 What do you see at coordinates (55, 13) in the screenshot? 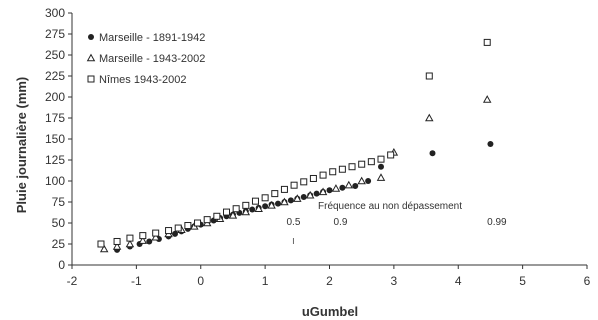
I see `y-tick-label: 300` at bounding box center [55, 13].